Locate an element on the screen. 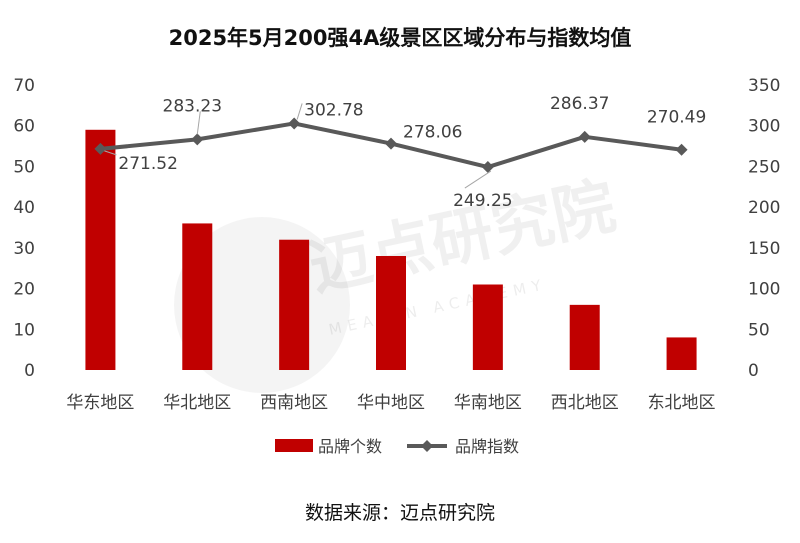 The image size is (800, 543). line-data-label: 302.78 is located at coordinates (333, 110).